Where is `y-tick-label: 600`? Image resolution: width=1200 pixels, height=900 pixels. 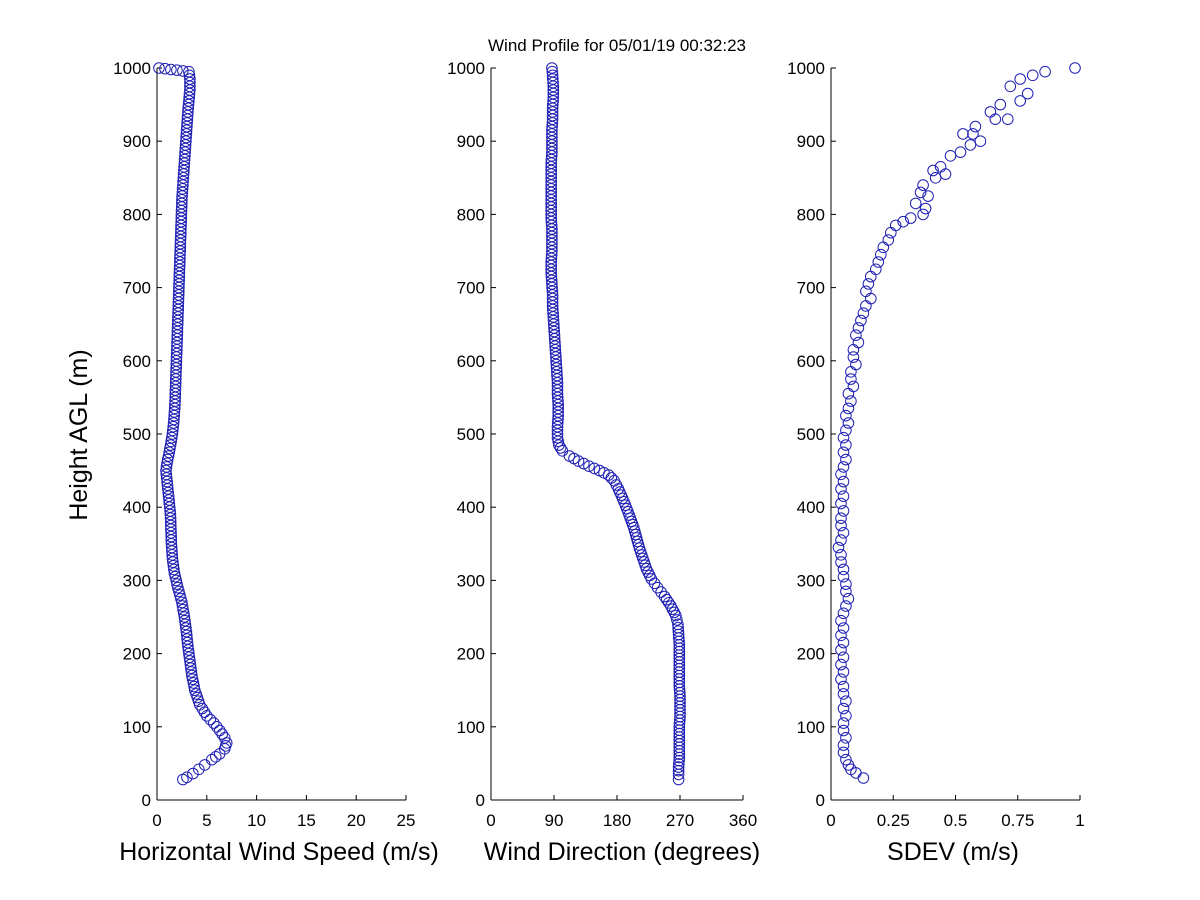
y-tick-label: 600 is located at coordinates (811, 361).